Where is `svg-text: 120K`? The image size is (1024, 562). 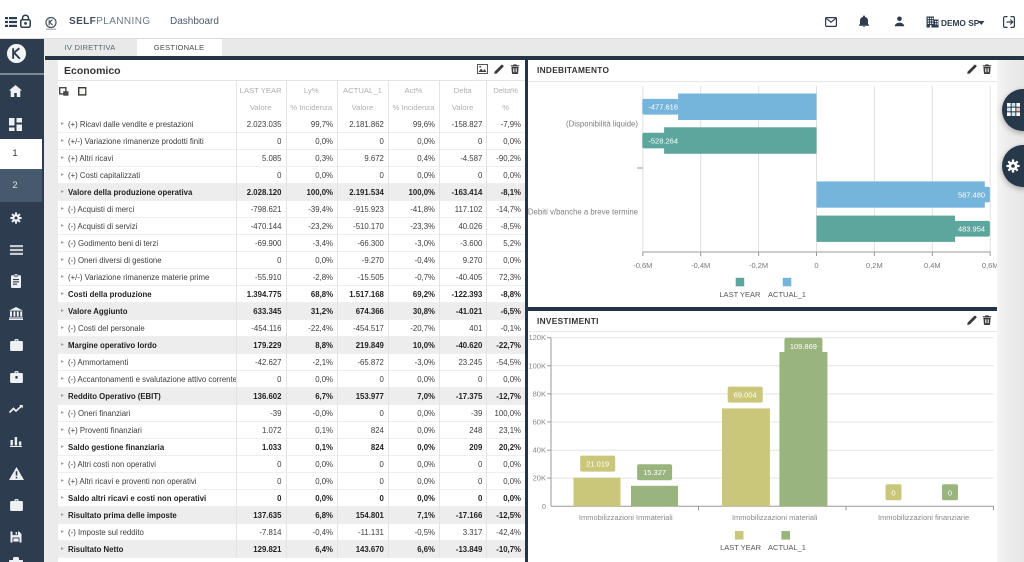 svg-text: 120K is located at coordinates (537, 337).